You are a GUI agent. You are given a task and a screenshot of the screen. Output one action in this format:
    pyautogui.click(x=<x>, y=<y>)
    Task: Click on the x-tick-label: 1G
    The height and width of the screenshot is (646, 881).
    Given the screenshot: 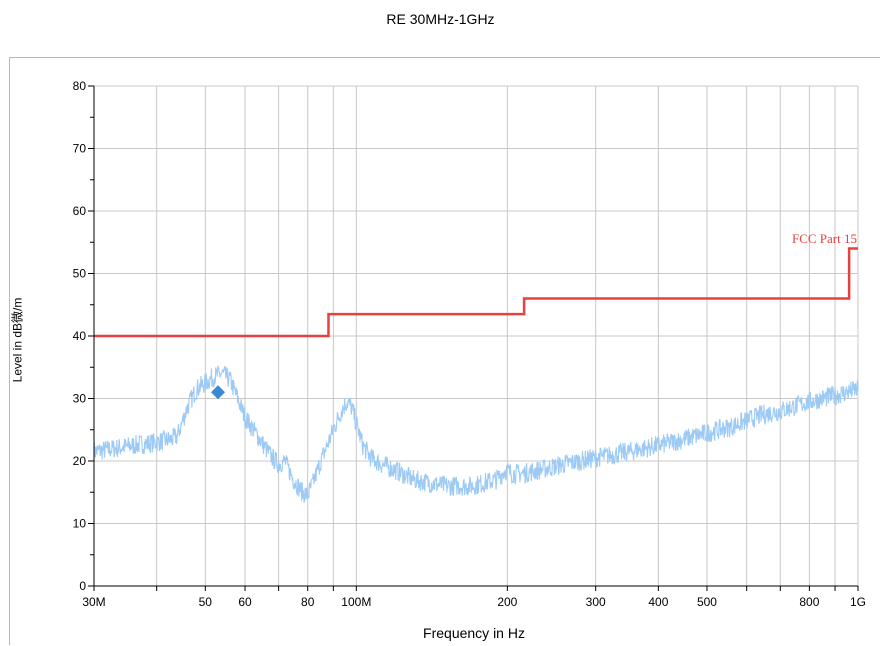 What is the action you would take?
    pyautogui.click(x=858, y=602)
    